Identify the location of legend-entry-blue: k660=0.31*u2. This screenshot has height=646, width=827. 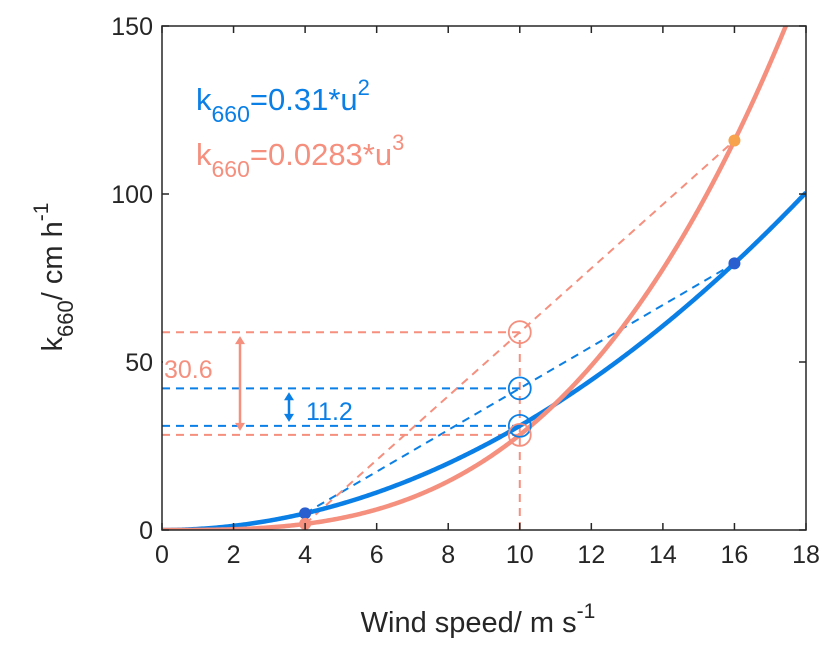
(283, 101).